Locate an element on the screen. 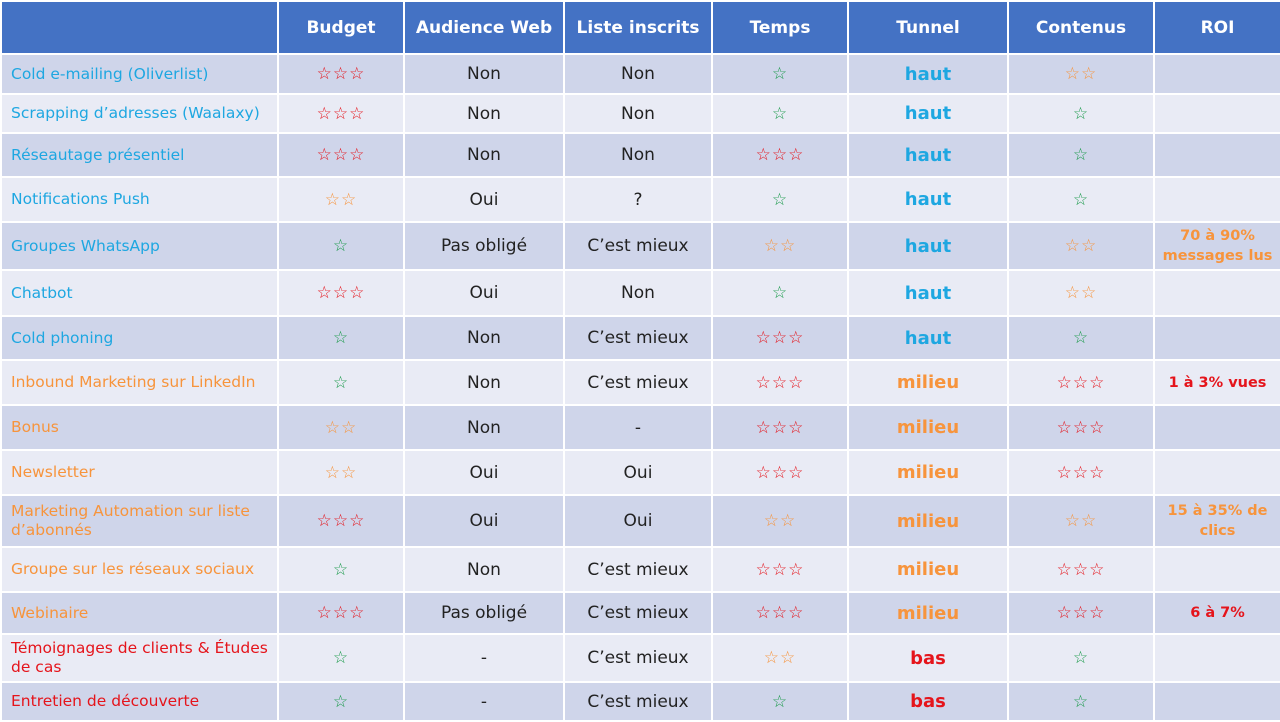 The image size is (1280, 722). row-name: Témoignages de clients & Études de cas is located at coordinates (139, 658).